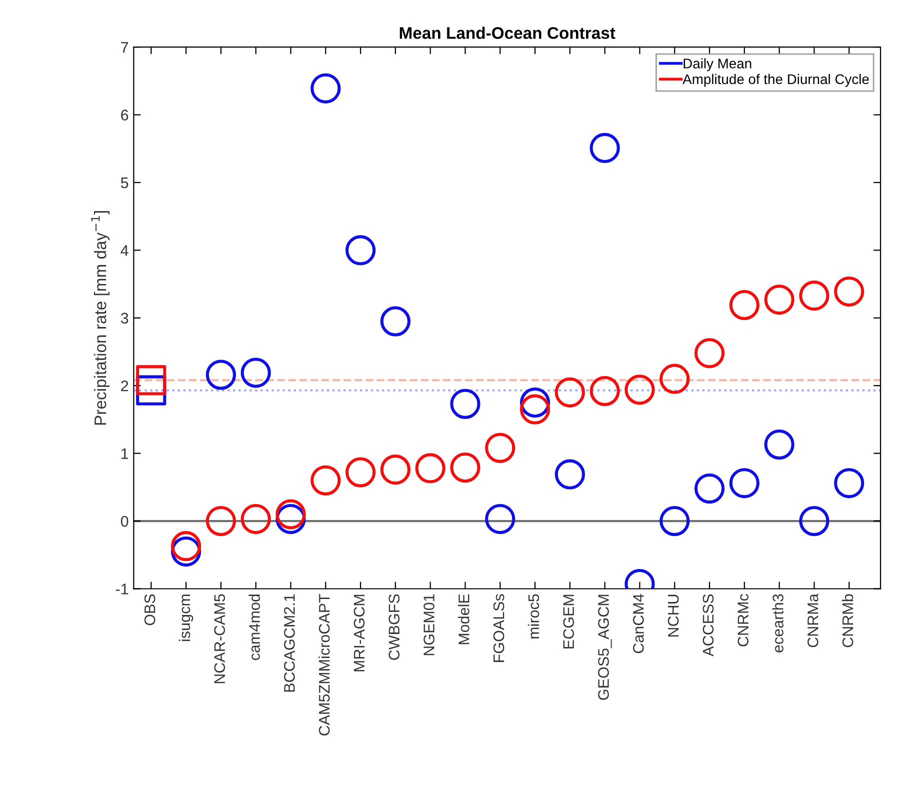  Describe the element at coordinates (464, 619) in the screenshot. I see `x-tick-label: ModelE` at that location.